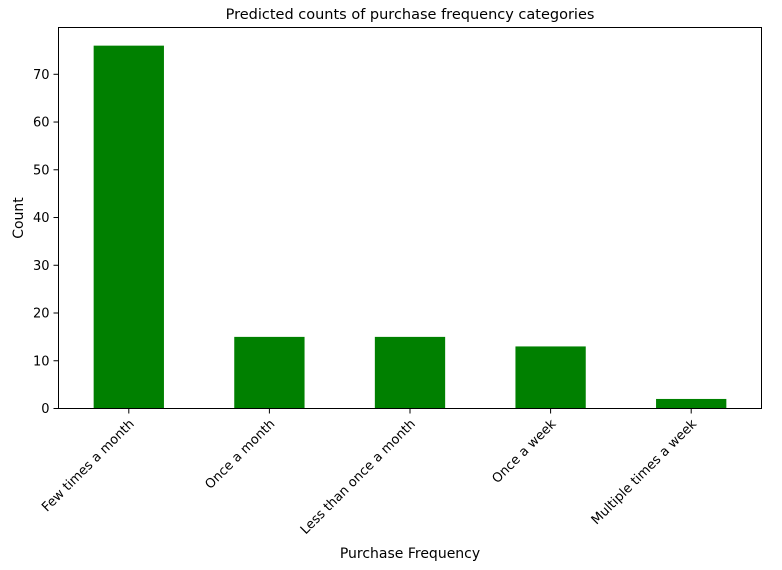  Describe the element at coordinates (241, 455) in the screenshot. I see `x-tick-label: Once a month` at that location.